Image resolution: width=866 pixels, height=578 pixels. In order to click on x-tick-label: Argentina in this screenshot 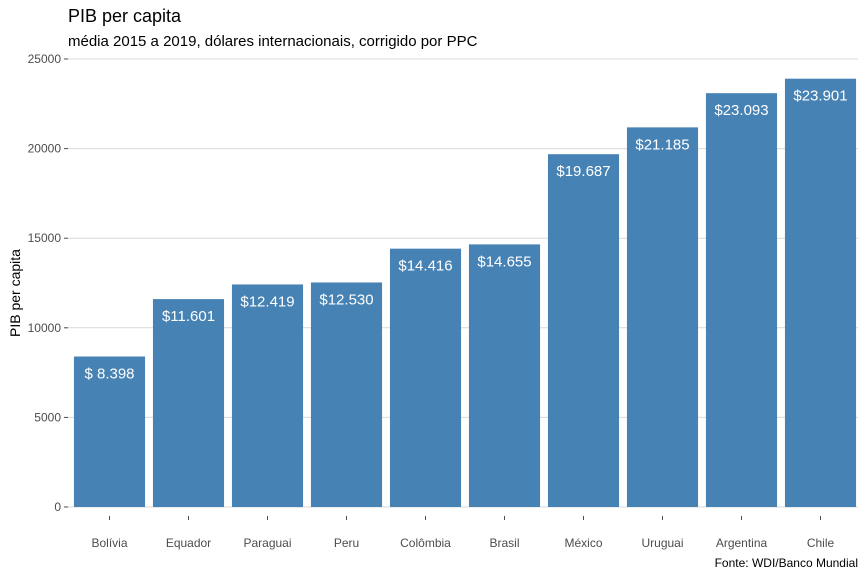, I will do `click(742, 543)`.